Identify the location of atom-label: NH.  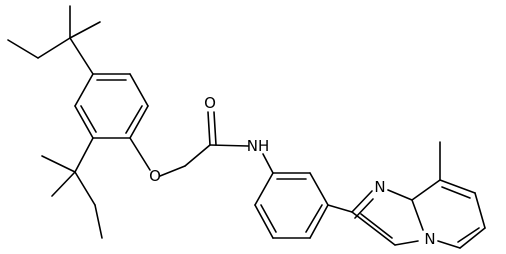
(258, 146).